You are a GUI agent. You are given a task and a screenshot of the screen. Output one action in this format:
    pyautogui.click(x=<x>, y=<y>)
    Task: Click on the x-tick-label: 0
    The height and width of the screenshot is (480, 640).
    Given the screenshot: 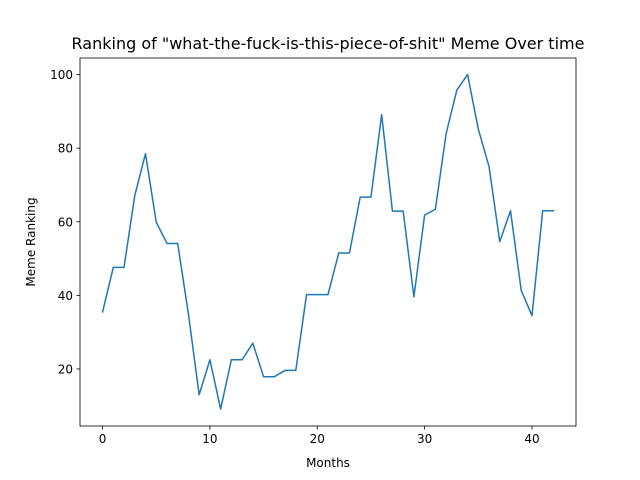 What is the action you would take?
    pyautogui.click(x=103, y=439)
    